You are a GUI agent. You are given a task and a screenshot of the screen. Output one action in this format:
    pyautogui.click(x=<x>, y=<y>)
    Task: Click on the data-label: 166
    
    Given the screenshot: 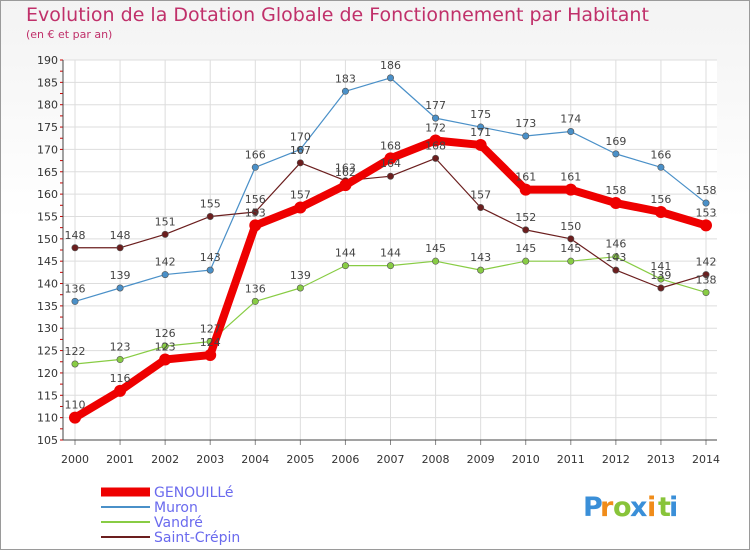 What is the action you would take?
    pyautogui.click(x=255, y=154)
    